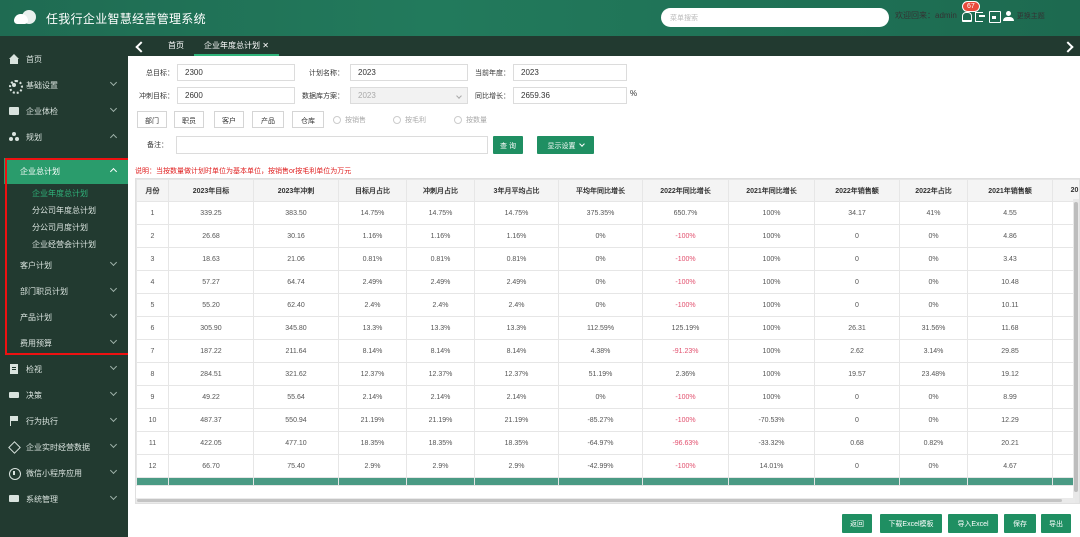 The width and height of the screenshot is (1080, 537). Describe the element at coordinates (64, 317) in the screenshot. I see `sidebar-item-product-plan: 产品计划` at that location.